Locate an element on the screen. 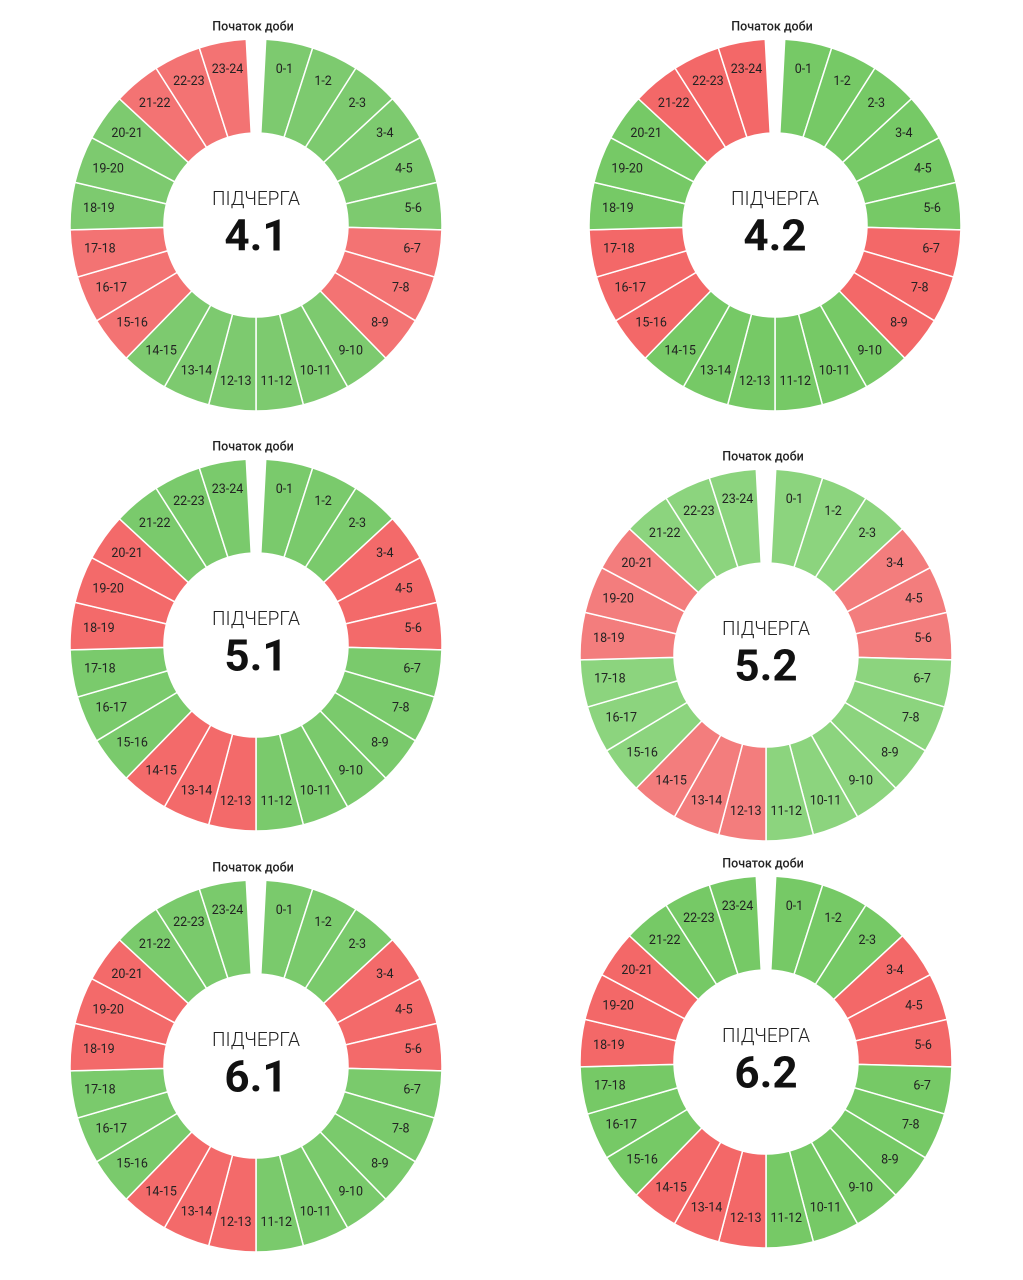 This screenshot has height=1280, width=1023. hour-label: 3-4 is located at coordinates (385, 133).